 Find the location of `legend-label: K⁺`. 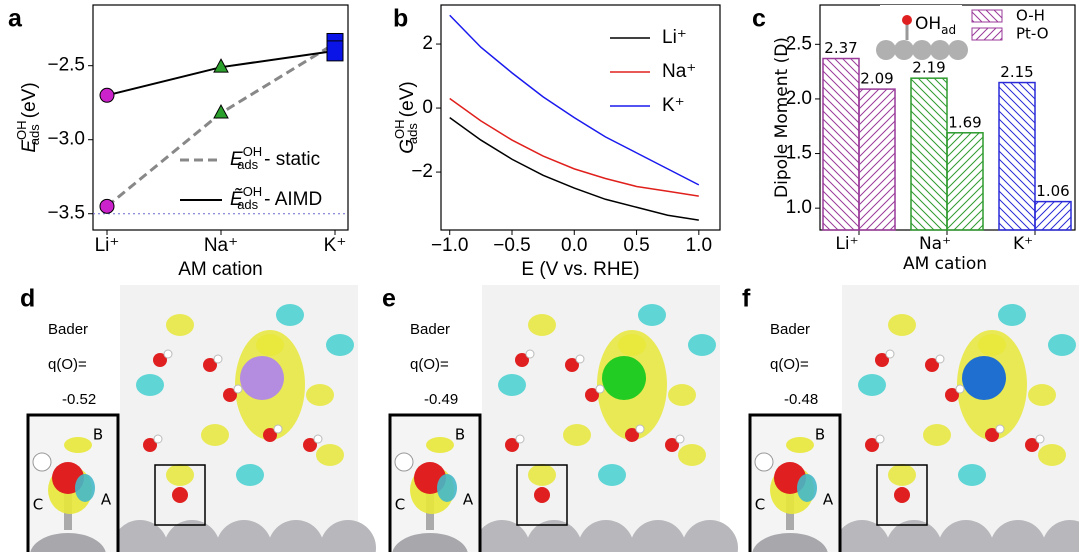

legend-label: K⁺ is located at coordinates (673, 105).